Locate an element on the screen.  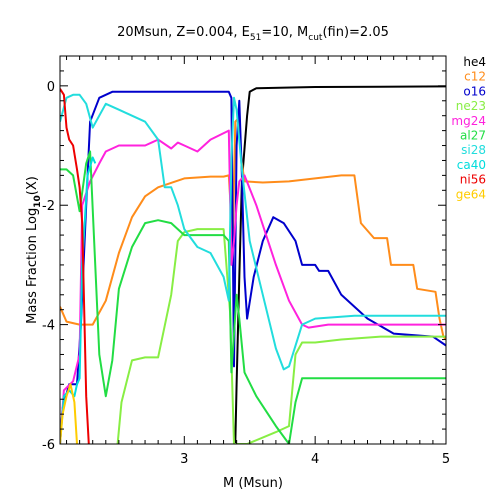
y-tick-label: 0 is located at coordinates (51, 87).